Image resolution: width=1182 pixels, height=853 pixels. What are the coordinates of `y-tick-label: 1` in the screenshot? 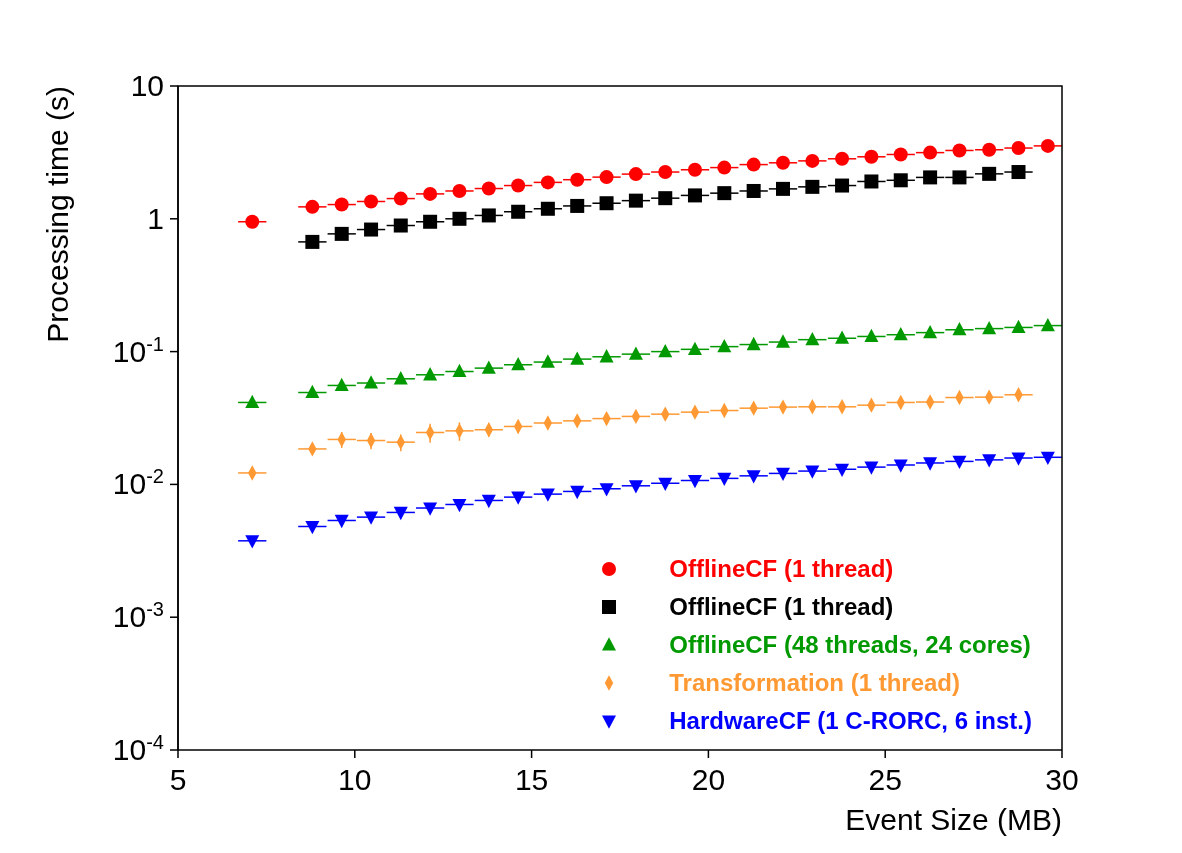 It's located at (155, 218).